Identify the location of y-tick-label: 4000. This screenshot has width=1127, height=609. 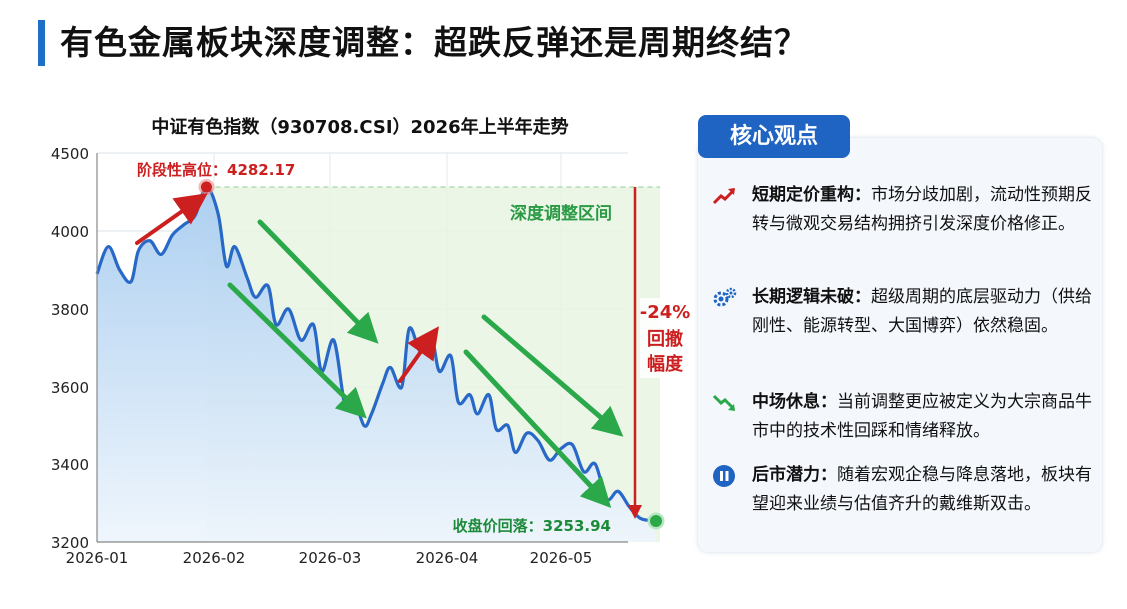
(70, 232).